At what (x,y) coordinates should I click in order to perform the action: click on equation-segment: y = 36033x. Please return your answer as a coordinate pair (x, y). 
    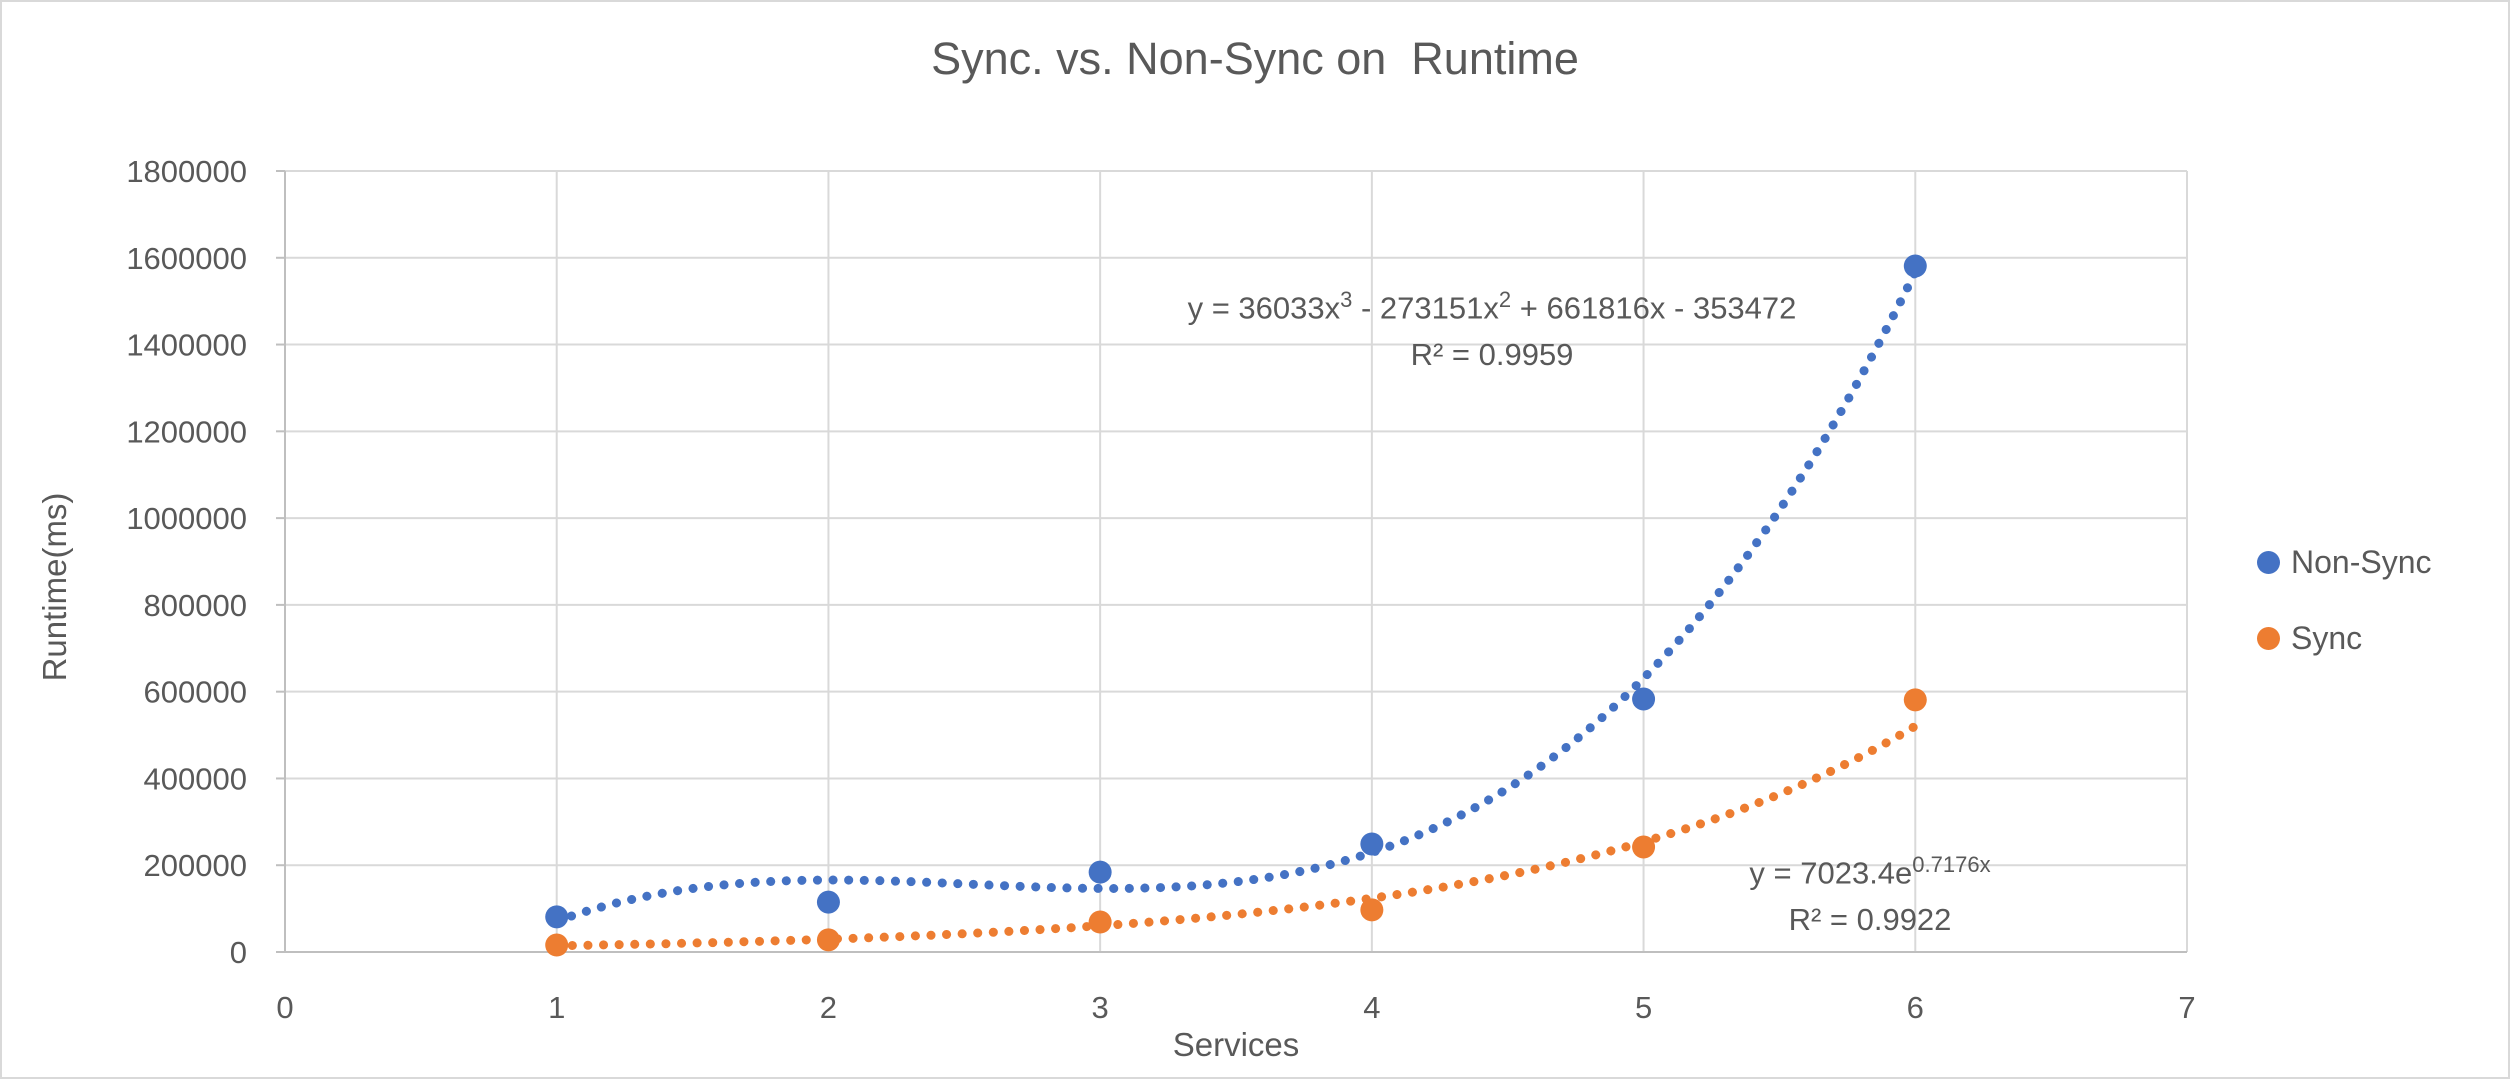
    Looking at the image, I should click on (1264, 308).